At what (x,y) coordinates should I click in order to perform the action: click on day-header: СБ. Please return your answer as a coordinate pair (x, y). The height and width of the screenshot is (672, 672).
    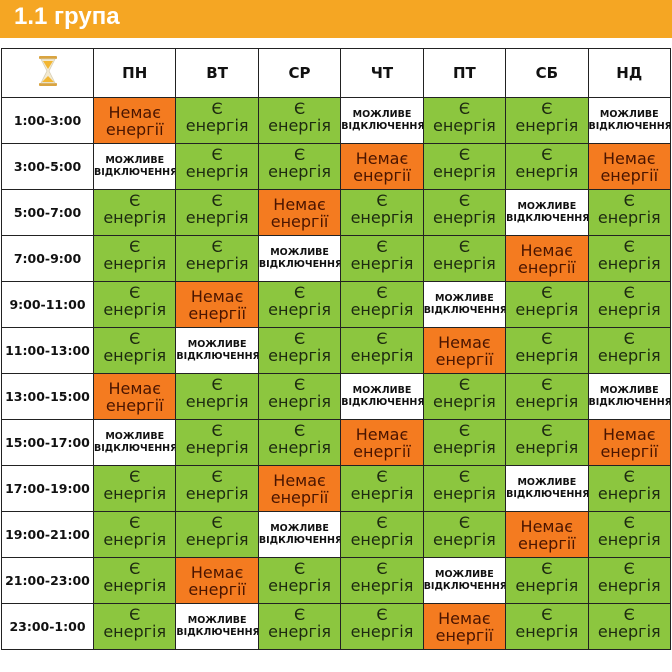
    Looking at the image, I should click on (547, 73).